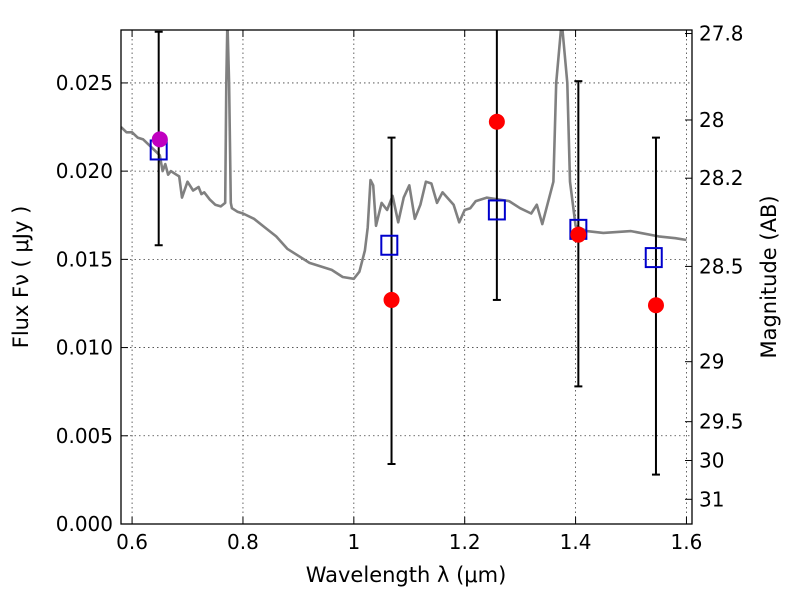  Describe the element at coordinates (465, 542) in the screenshot. I see `x-tick-label: 1.2` at that location.